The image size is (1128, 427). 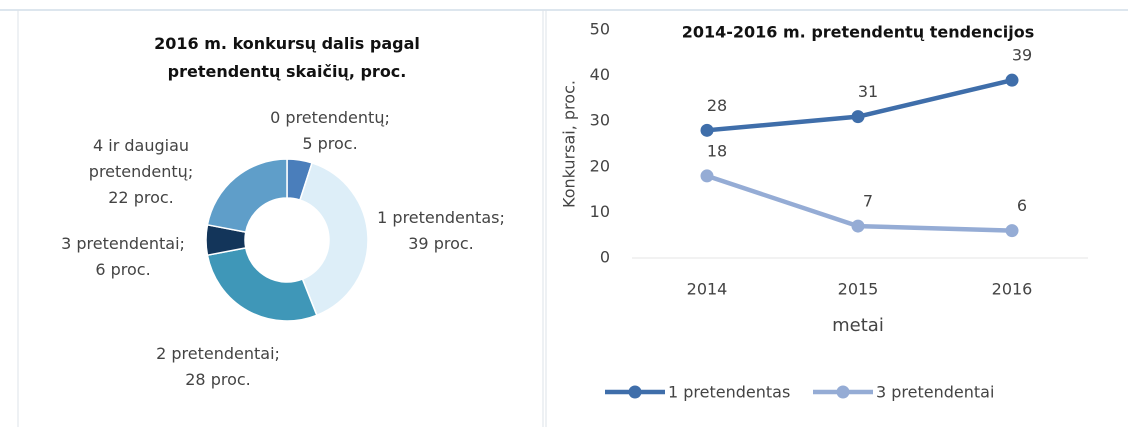 I want to click on y-tick-label: 30, so click(x=600, y=120).